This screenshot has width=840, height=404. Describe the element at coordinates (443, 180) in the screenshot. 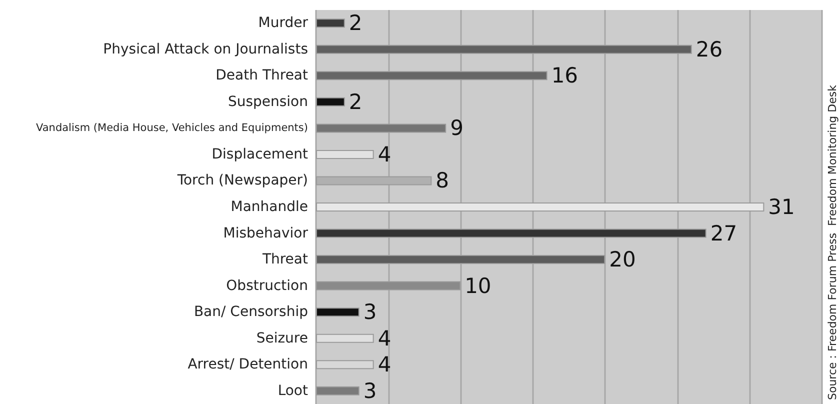

I see `data-label: 8` at that location.